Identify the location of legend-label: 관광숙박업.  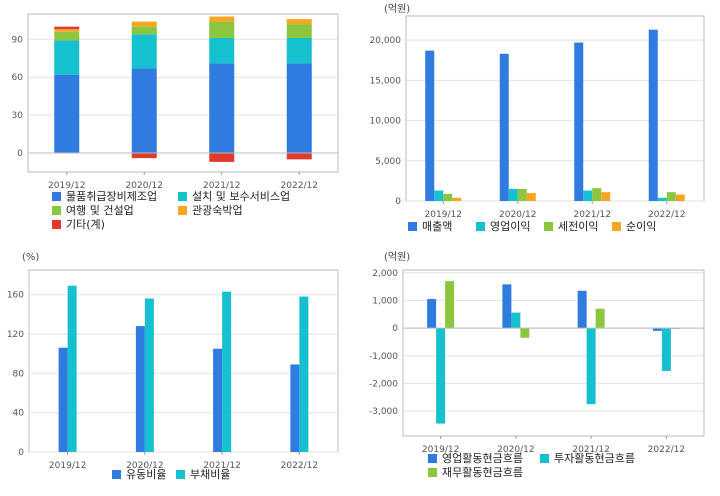
(217, 210).